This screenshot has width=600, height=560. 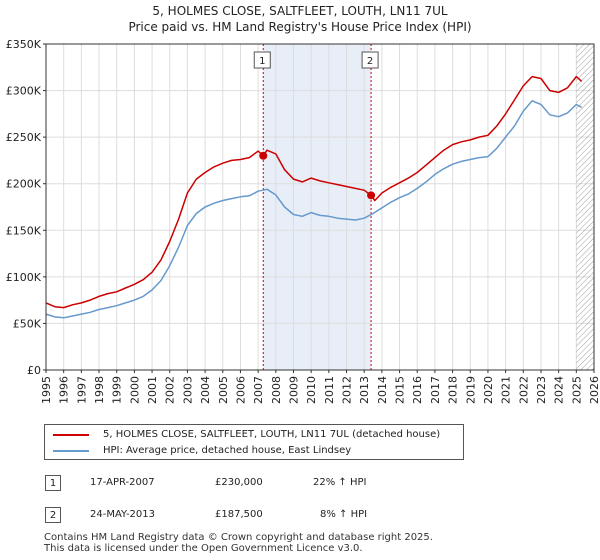 I want to click on x-tick-label: 2016, so click(x=417, y=390).